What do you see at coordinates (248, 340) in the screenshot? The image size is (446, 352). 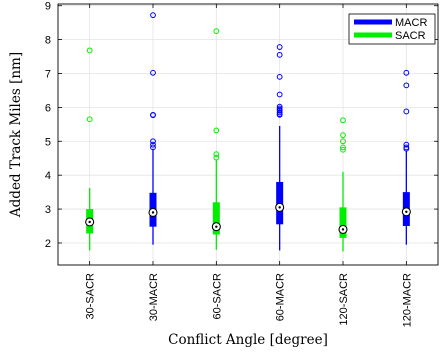 I see `x-axis-title: Conflict Angle [degree]` at bounding box center [248, 340].